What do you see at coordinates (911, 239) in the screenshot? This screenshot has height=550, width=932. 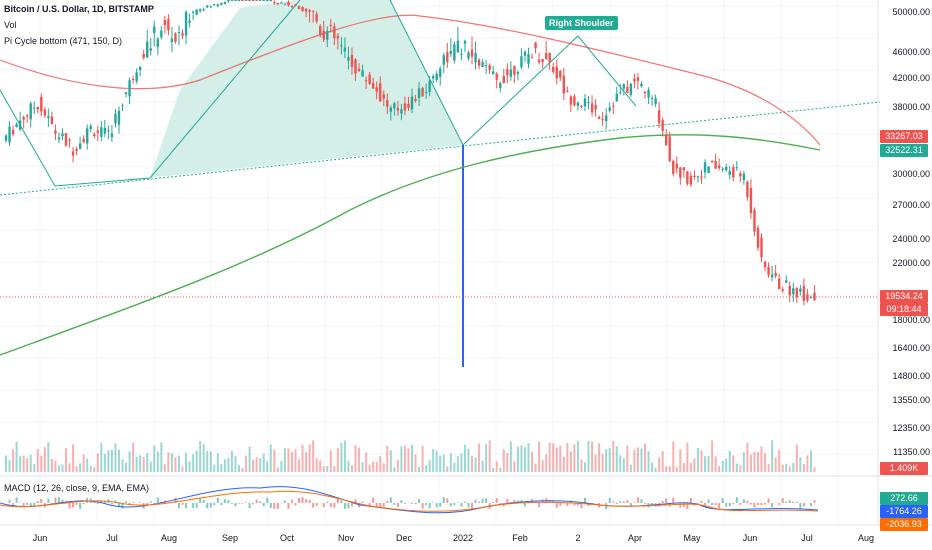 I see `y-tick-label: 24000.00` at bounding box center [911, 239].